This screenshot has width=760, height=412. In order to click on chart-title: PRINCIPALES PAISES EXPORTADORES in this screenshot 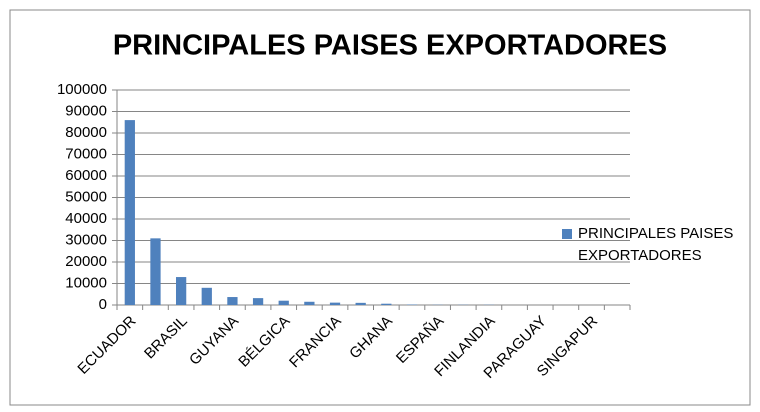, I will do `click(390, 46)`.